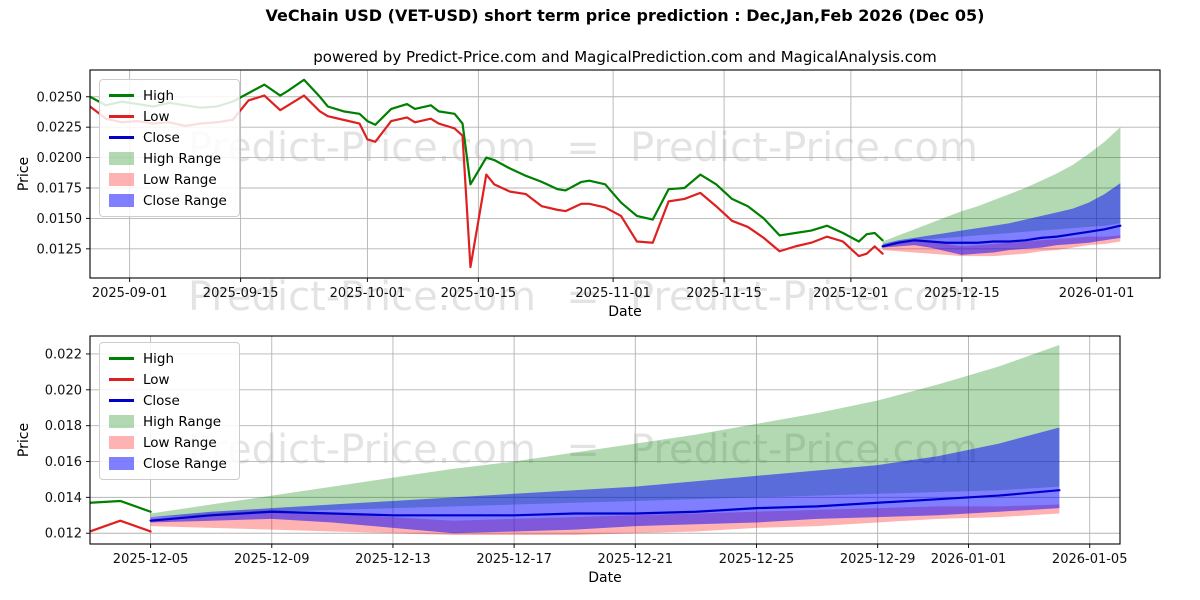 This screenshot has height=600, width=1200. I want to click on svg-text: 2026-01-05, so click(1090, 559).